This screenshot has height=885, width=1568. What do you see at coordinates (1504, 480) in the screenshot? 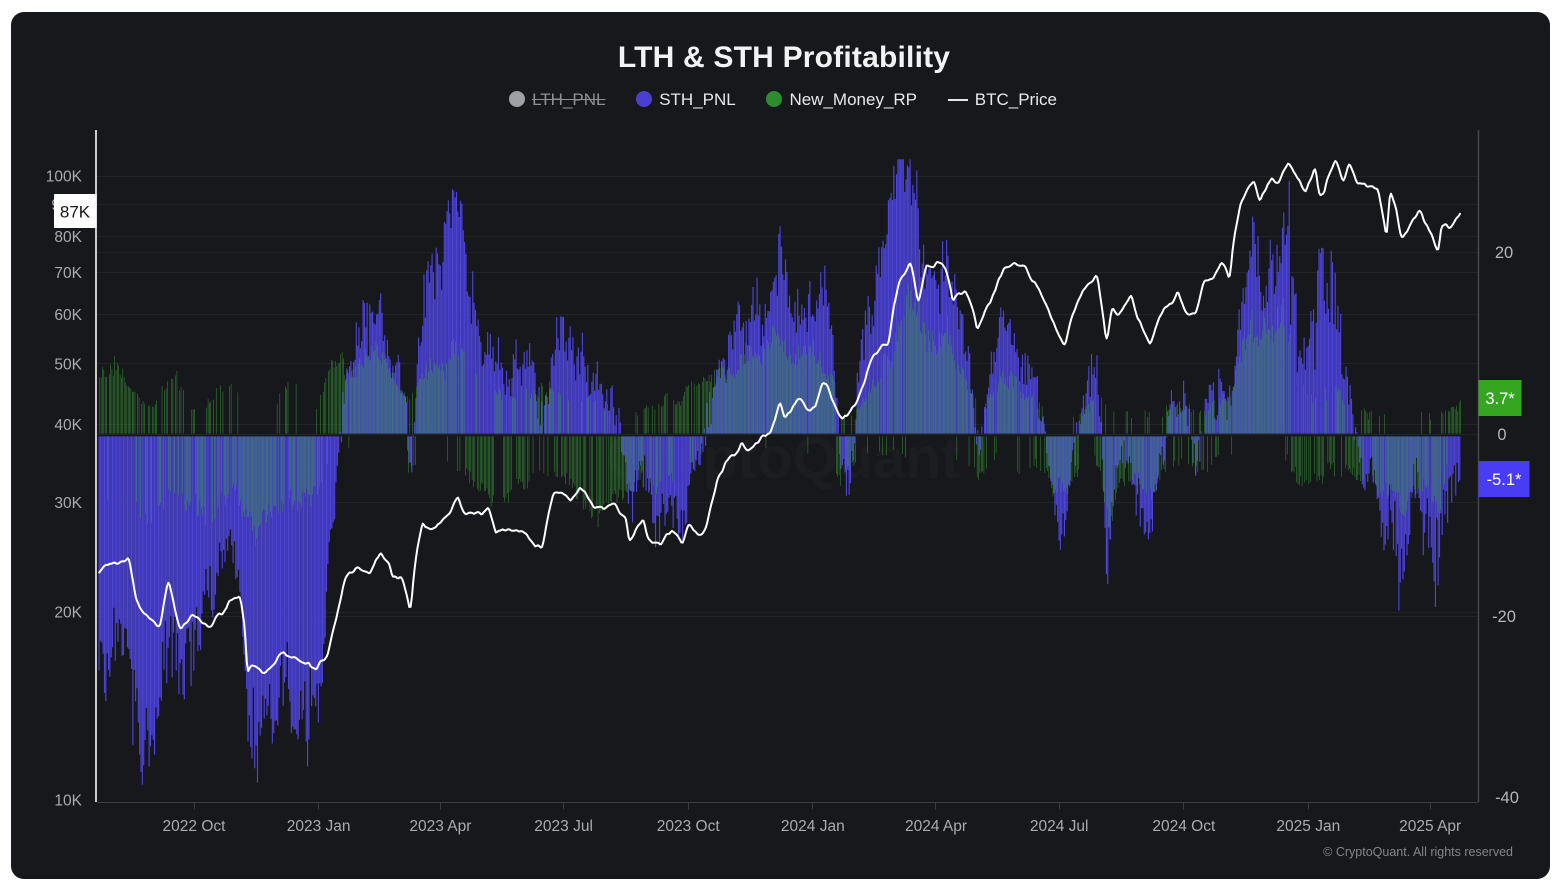
I see `svg-text: -5.1*` at bounding box center [1504, 480].